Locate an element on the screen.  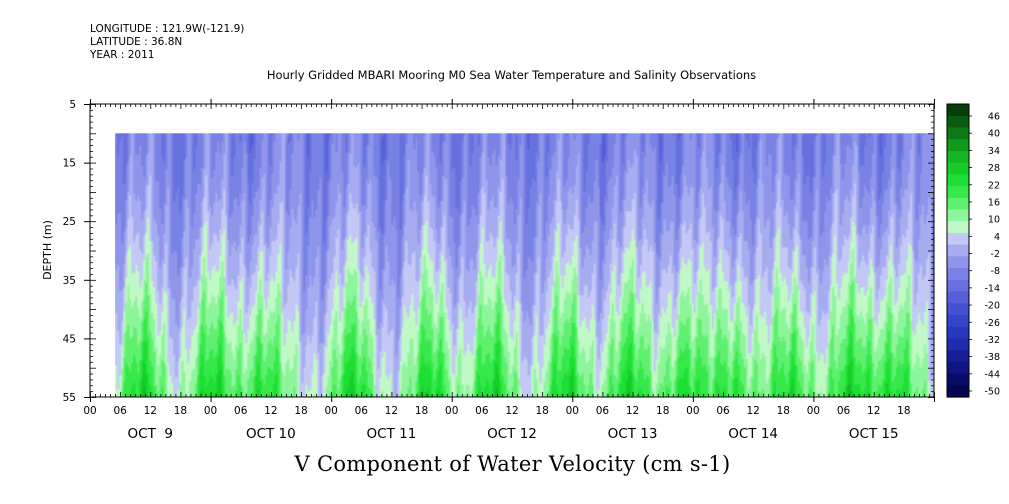
colorbar-label: 34 is located at coordinates (994, 151).